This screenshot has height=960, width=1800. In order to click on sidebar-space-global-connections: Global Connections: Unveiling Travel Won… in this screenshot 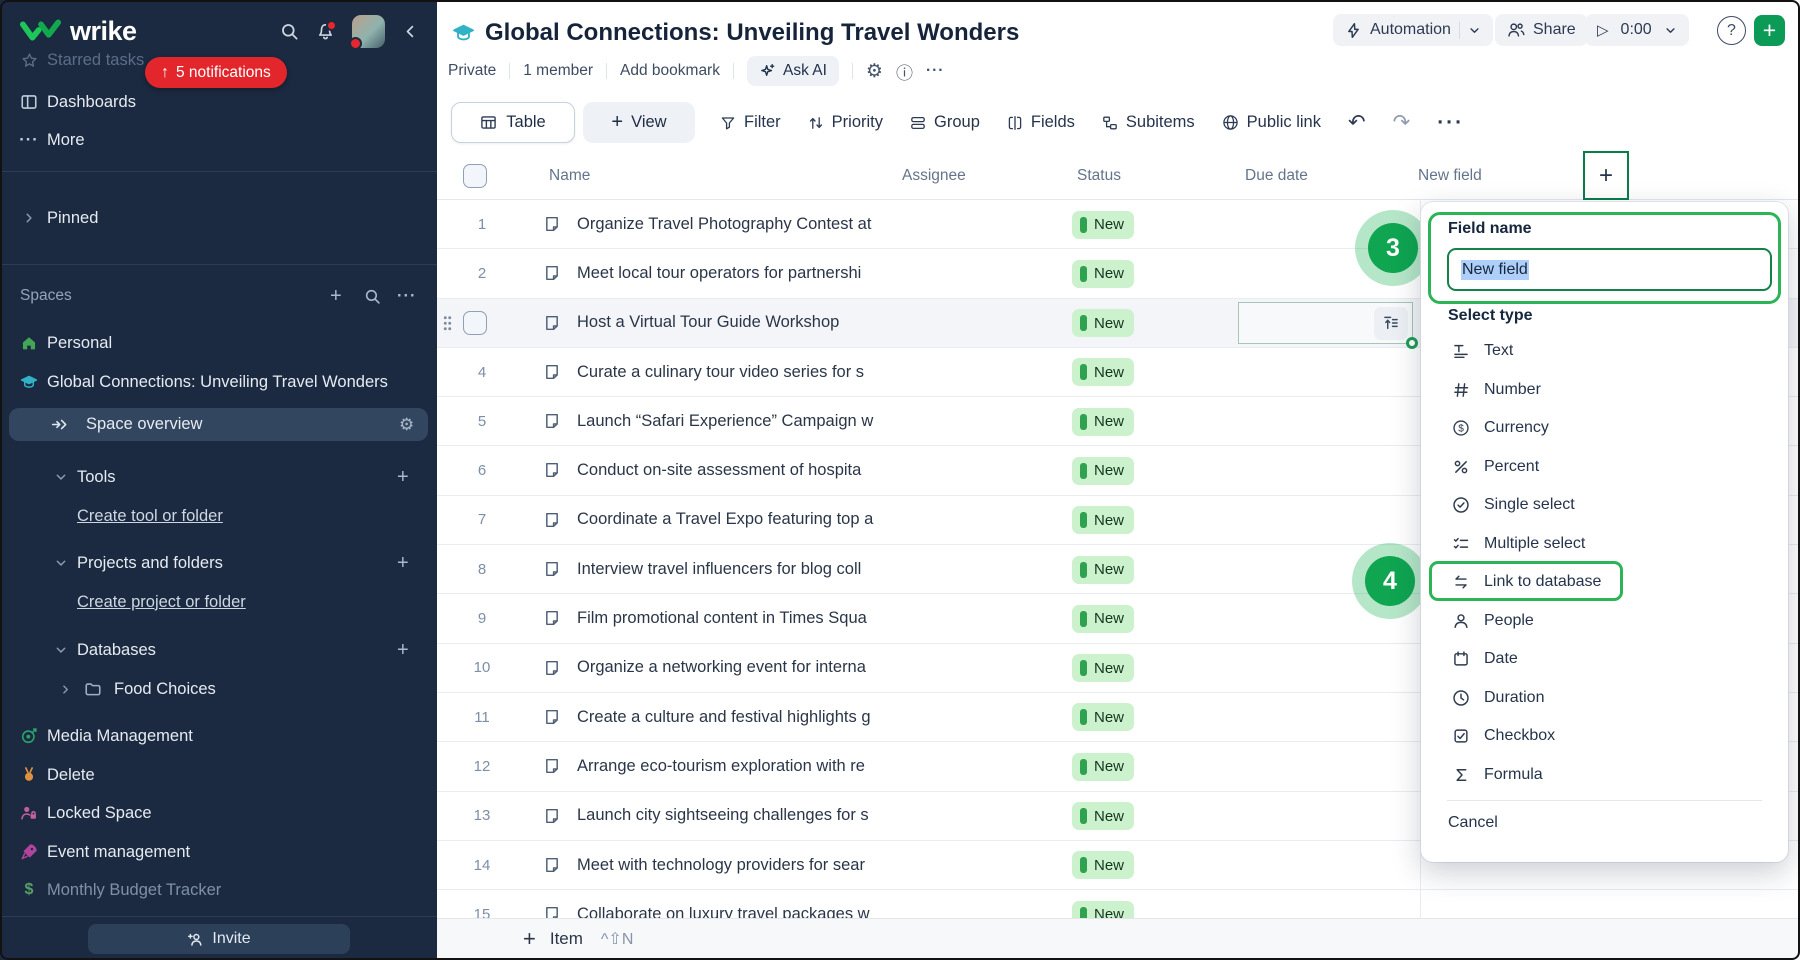, I will do `click(218, 382)`.